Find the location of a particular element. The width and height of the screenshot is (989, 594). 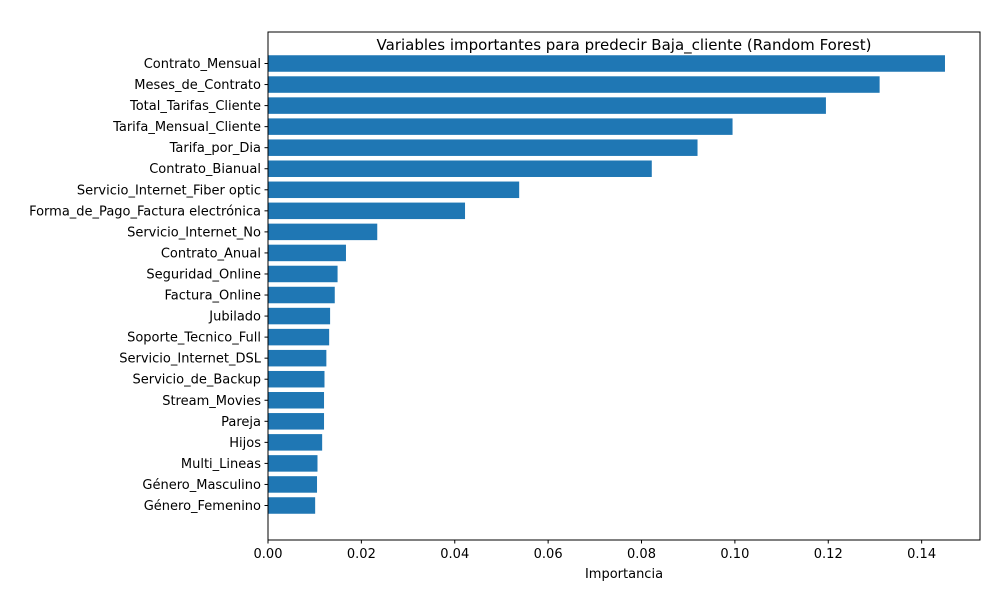

x-tick-label-4: 0.08 is located at coordinates (641, 554).